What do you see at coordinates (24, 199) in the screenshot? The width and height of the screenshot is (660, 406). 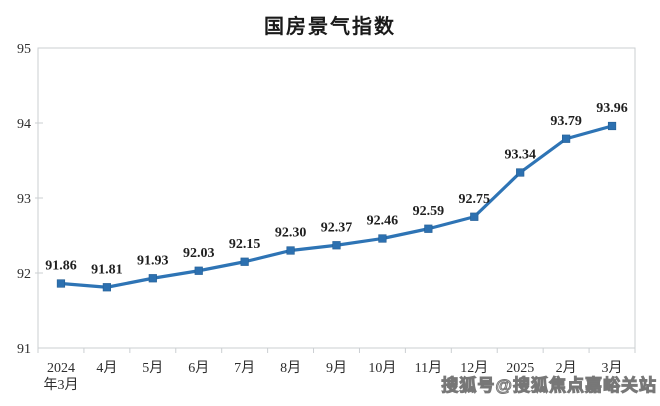 I see `y-axis-tick-label: 93` at bounding box center [24, 199].